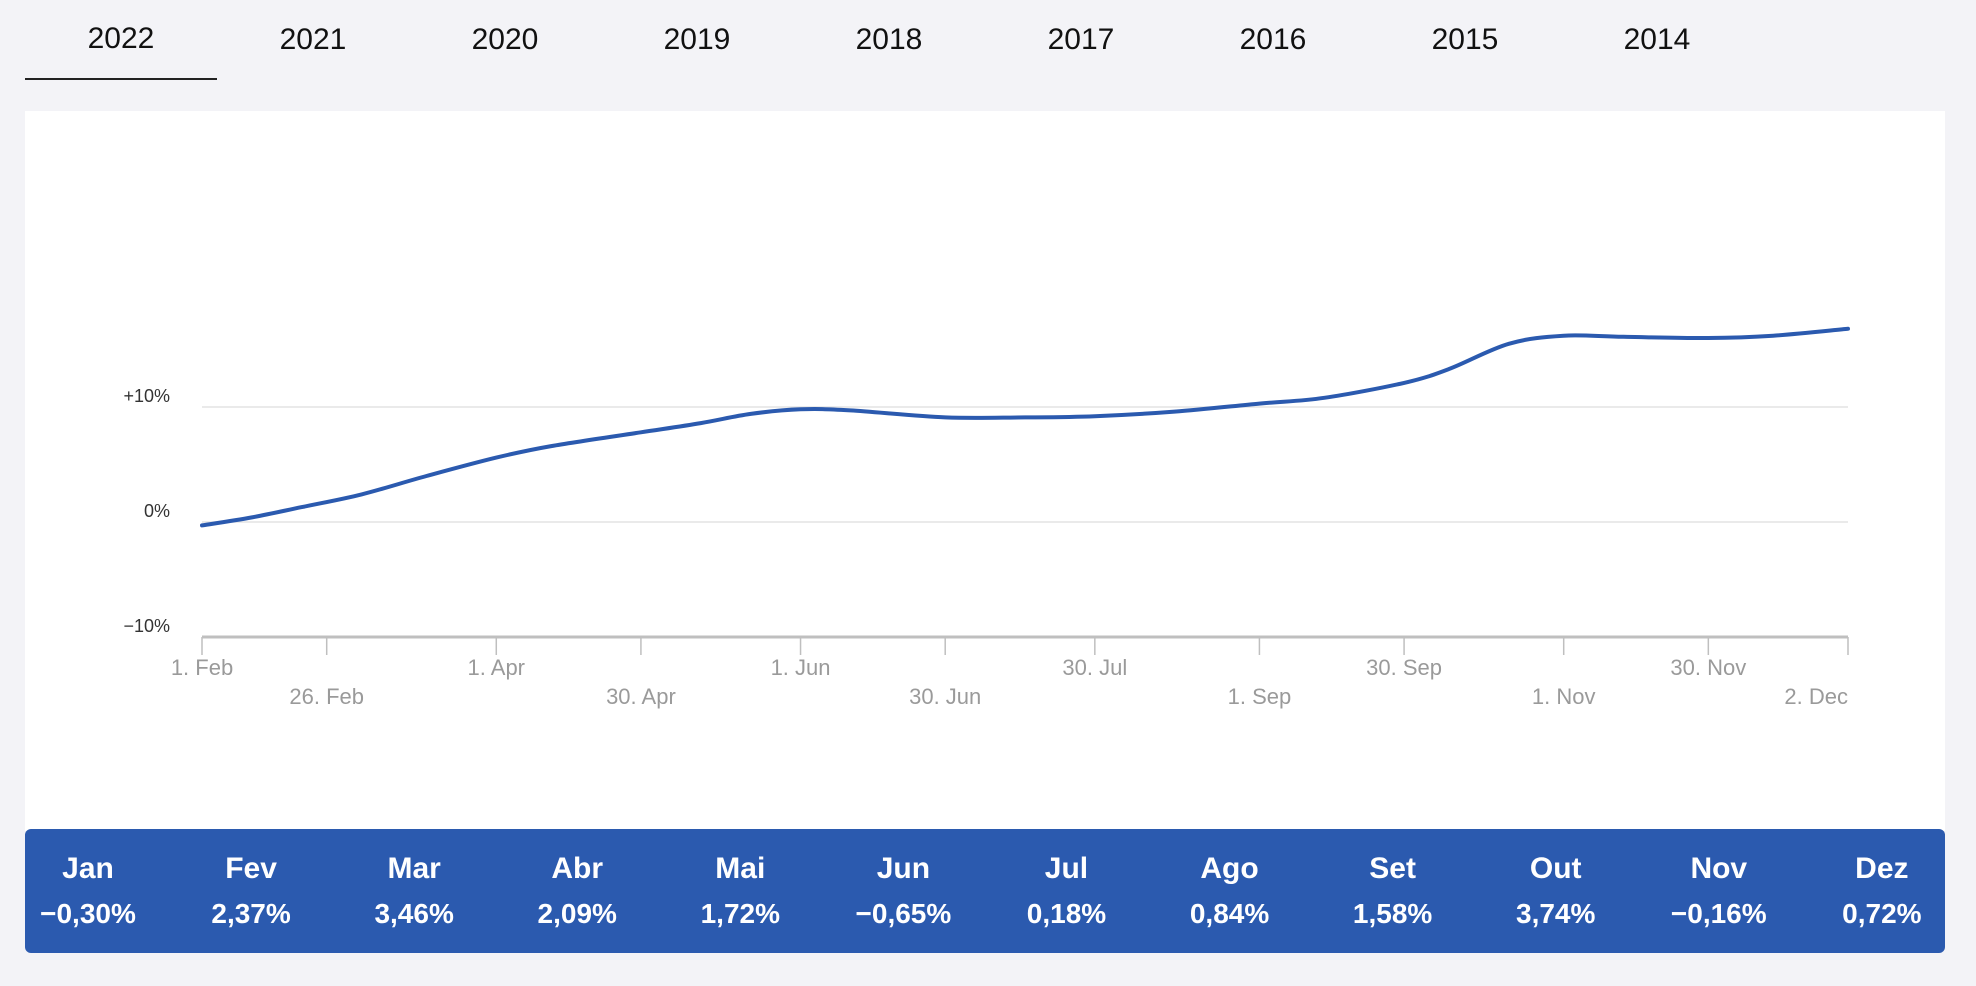 This screenshot has height=986, width=1976. Describe the element at coordinates (1260, 696) in the screenshot. I see `x-tick-label: 1. Sep` at that location.